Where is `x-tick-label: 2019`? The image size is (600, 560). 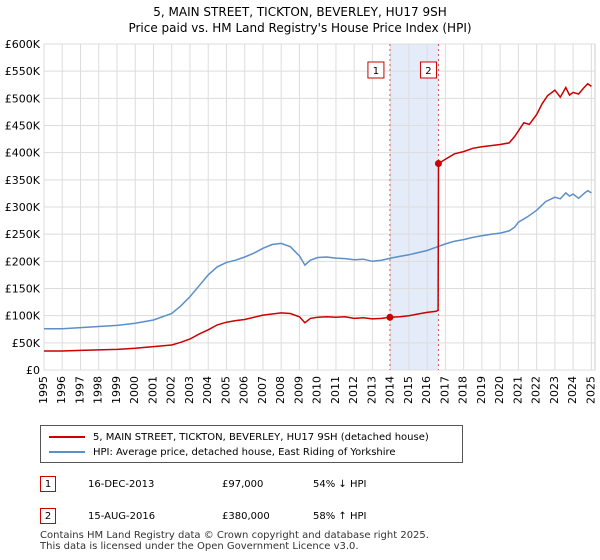 x-tick-label: 2019 is located at coordinates (481, 390).